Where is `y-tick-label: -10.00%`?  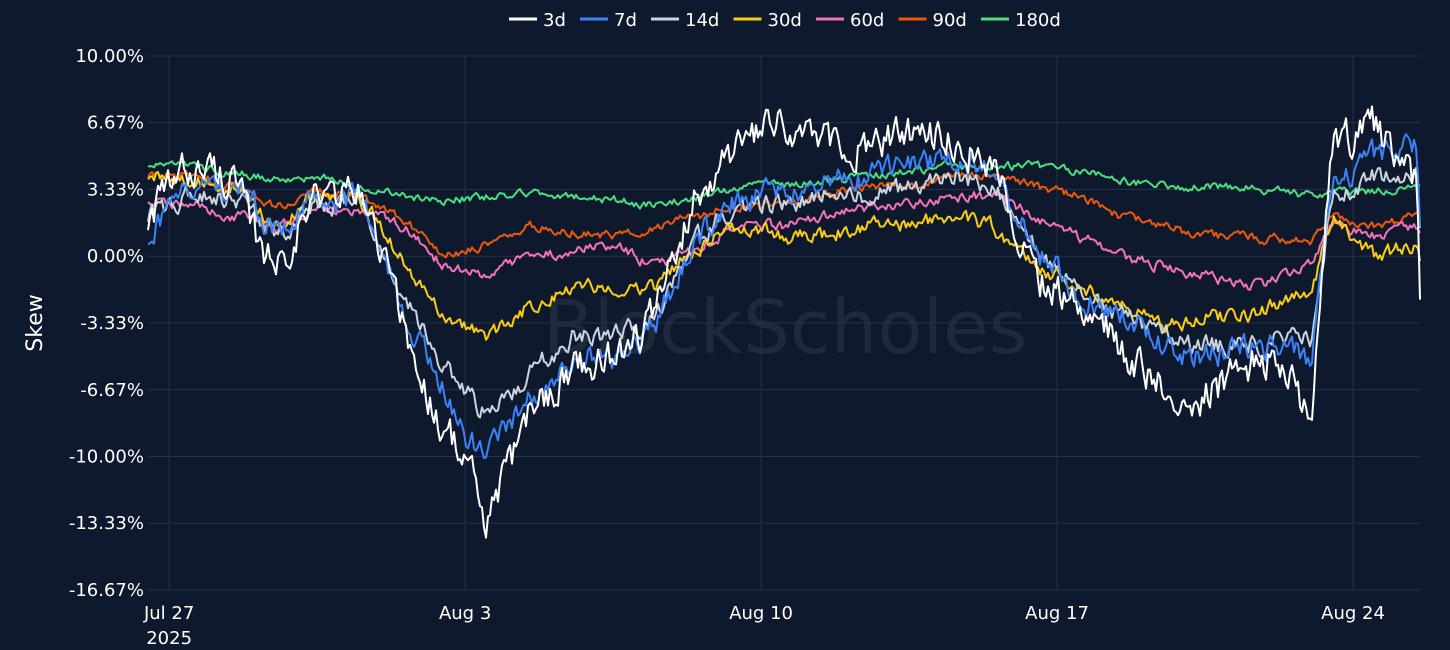
y-tick-label: -10.00% is located at coordinates (106, 456).